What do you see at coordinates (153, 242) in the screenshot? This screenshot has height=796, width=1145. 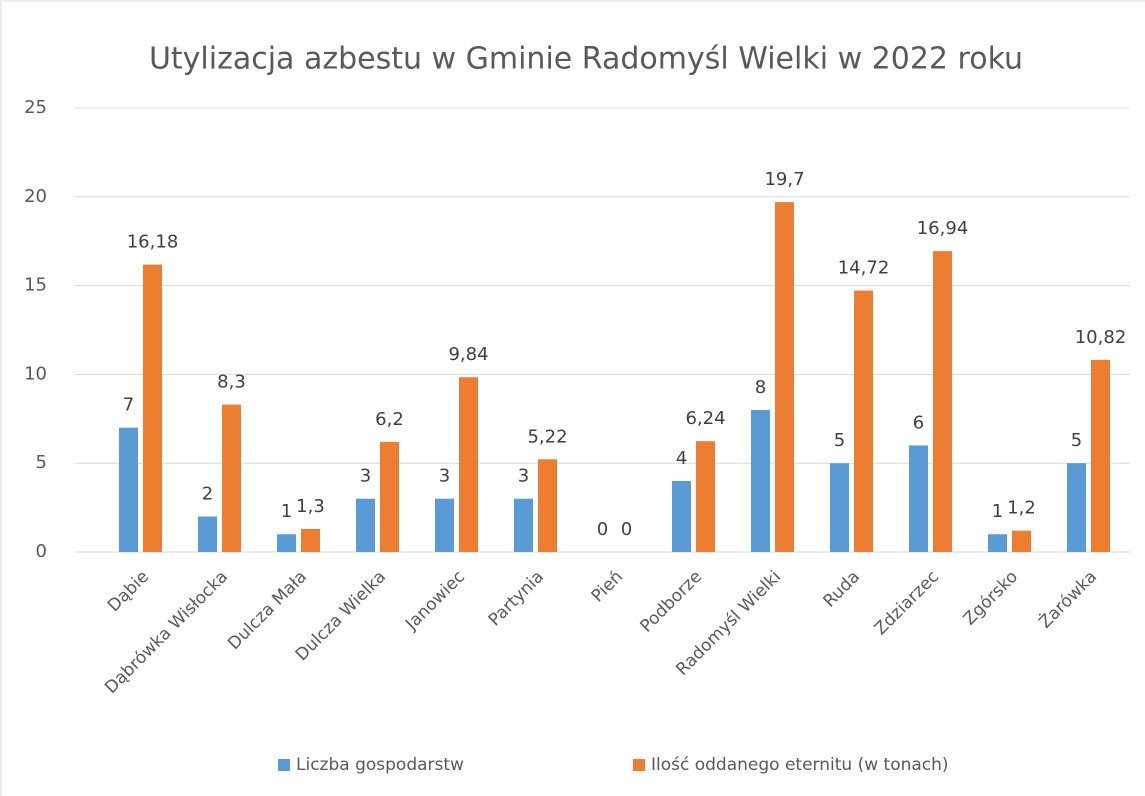 I see `value-label: 16,18` at bounding box center [153, 242].